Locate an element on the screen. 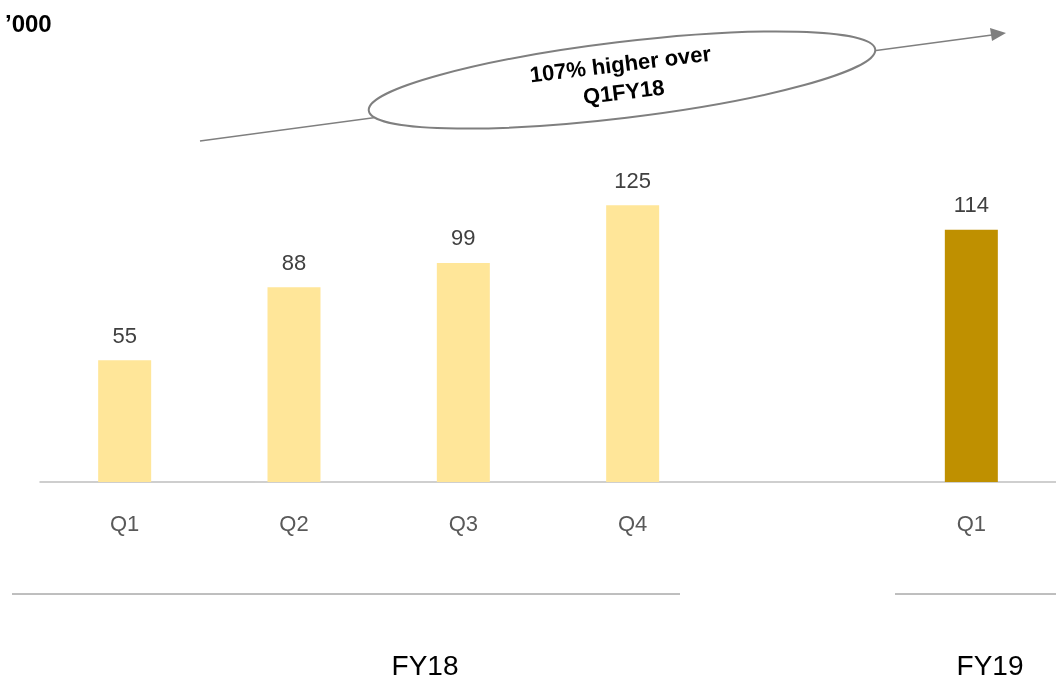  data-label: 88 is located at coordinates (294, 262).